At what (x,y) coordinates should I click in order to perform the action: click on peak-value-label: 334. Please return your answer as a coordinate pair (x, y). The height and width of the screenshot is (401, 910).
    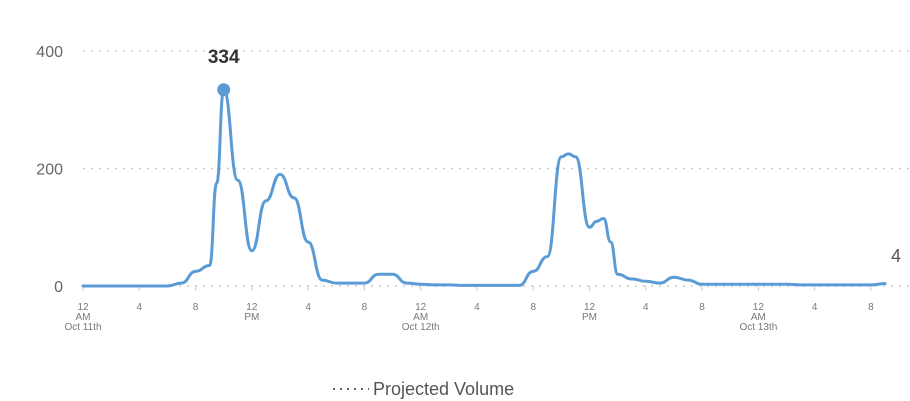
    Looking at the image, I should click on (224, 57).